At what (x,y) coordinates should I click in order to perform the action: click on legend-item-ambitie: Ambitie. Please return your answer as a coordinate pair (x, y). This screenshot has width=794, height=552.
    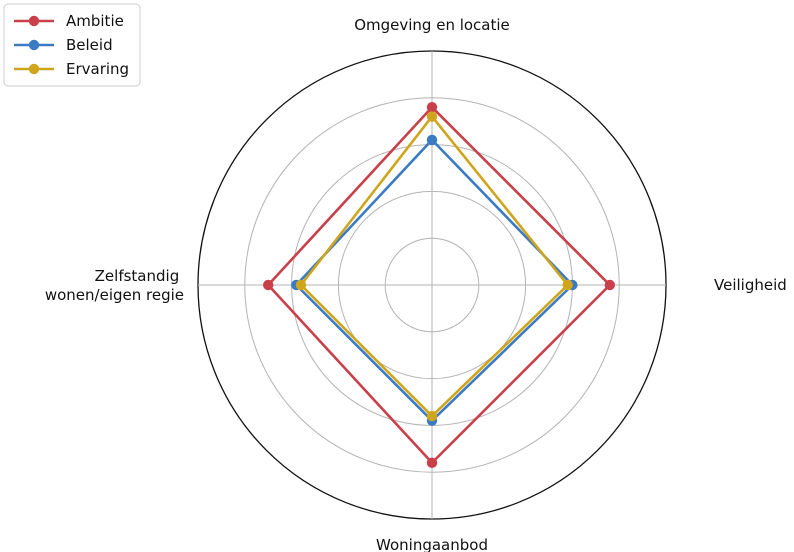
    Looking at the image, I should click on (69, 21).